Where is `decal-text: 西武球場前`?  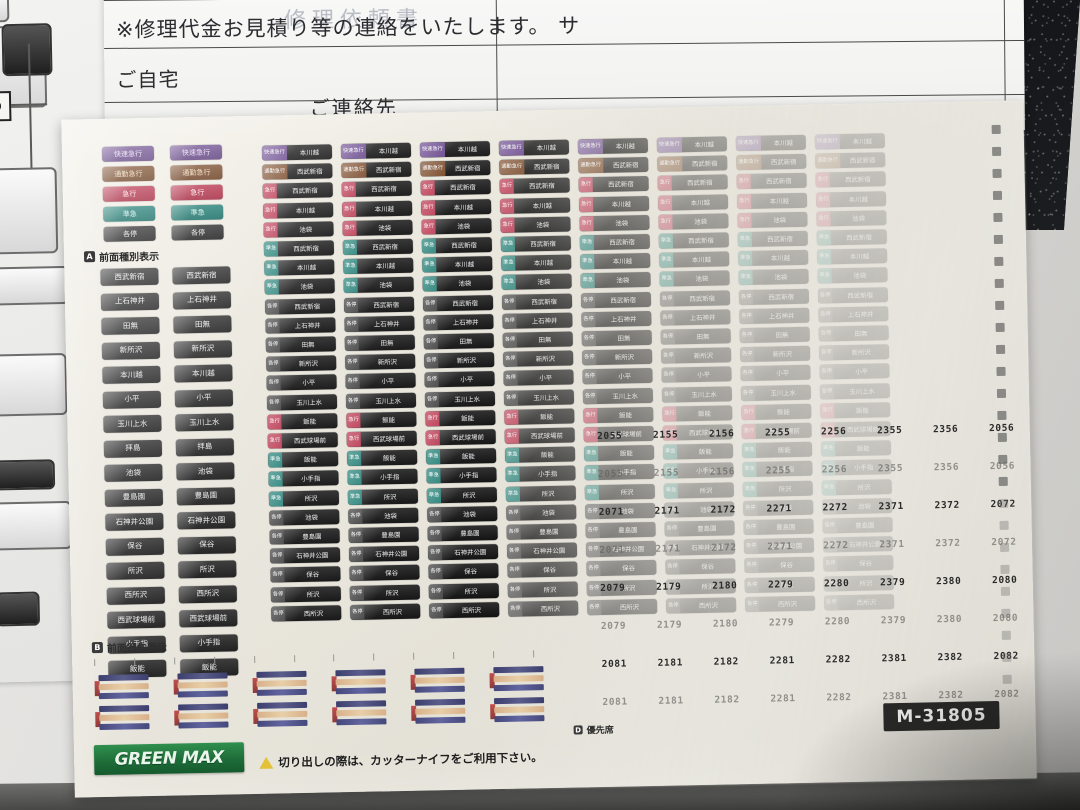 decal-text: 西武球場前 is located at coordinates (208, 618).